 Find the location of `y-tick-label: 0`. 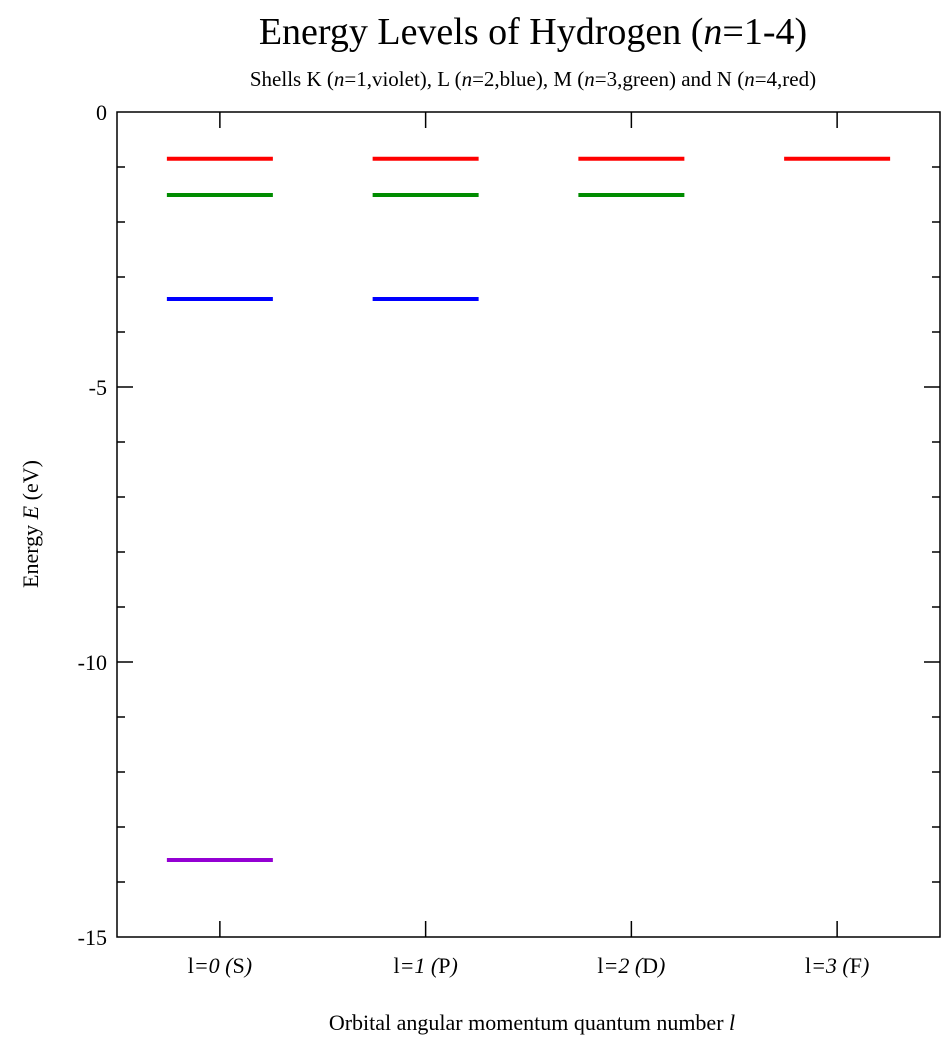

y-tick-label: 0 is located at coordinates (101, 112).